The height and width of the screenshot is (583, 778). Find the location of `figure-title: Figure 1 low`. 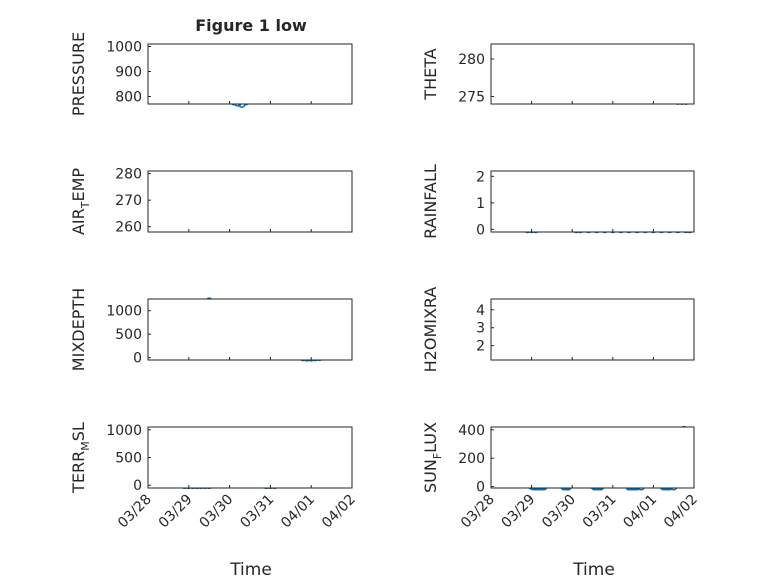

figure-title: Figure 1 low is located at coordinates (251, 25).